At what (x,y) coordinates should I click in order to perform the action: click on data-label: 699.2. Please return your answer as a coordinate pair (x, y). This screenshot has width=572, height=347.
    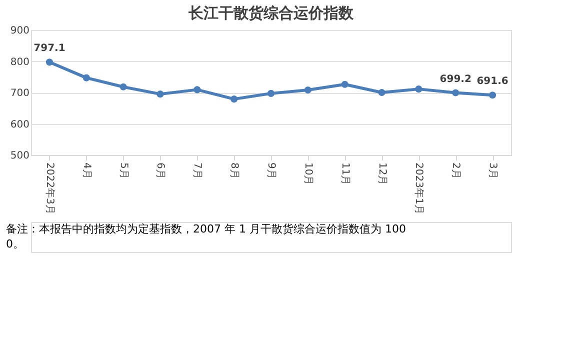
    Looking at the image, I should click on (456, 79).